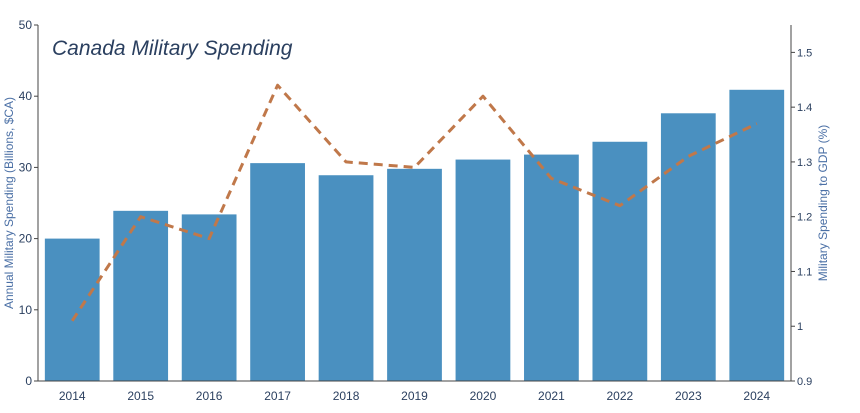 This screenshot has width=860, height=413. Describe the element at coordinates (483, 396) in the screenshot. I see `x-tick-label: 2020` at that location.